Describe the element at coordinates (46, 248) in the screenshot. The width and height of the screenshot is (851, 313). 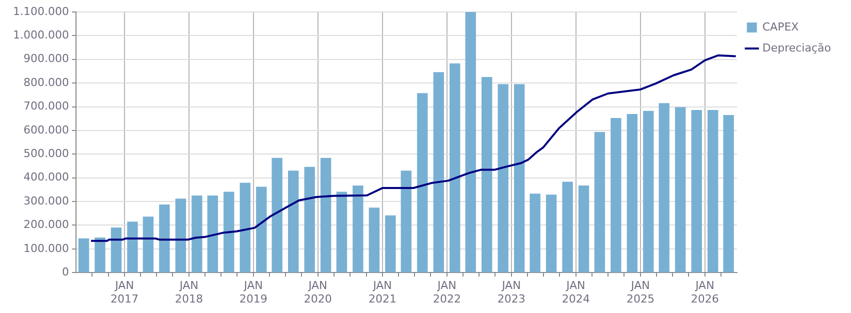
I see `y-tick-label: 100.000` at that location.